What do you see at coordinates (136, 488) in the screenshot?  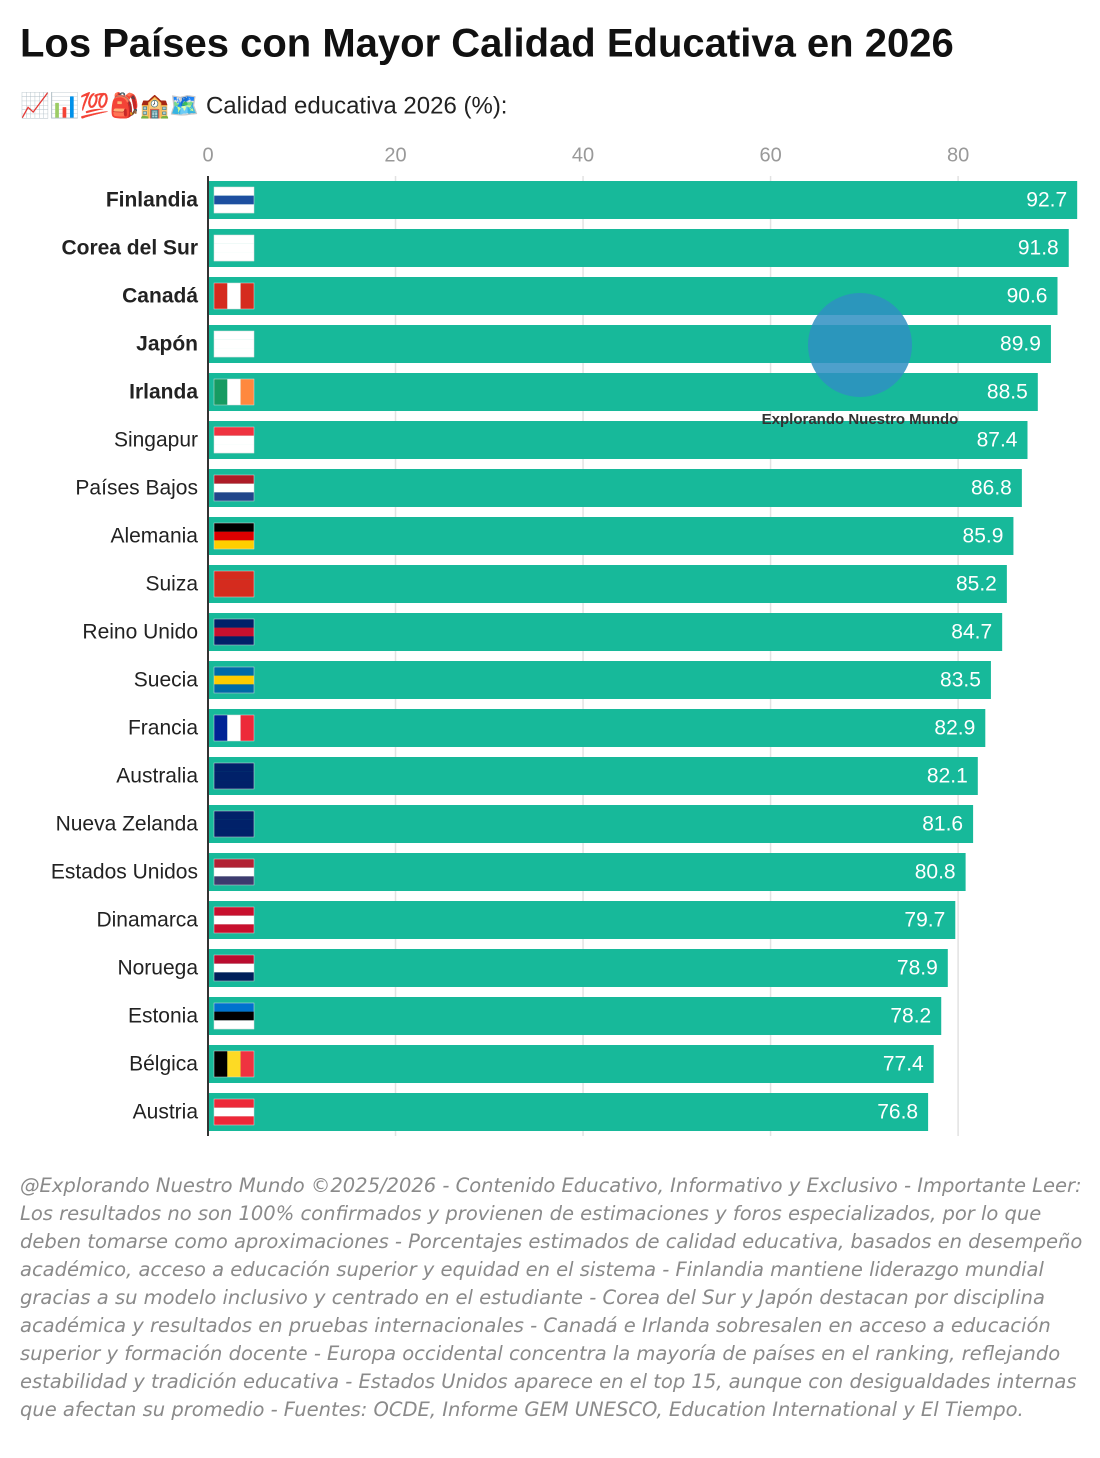 I see `y-tick-label: Países Bajos` at bounding box center [136, 488].